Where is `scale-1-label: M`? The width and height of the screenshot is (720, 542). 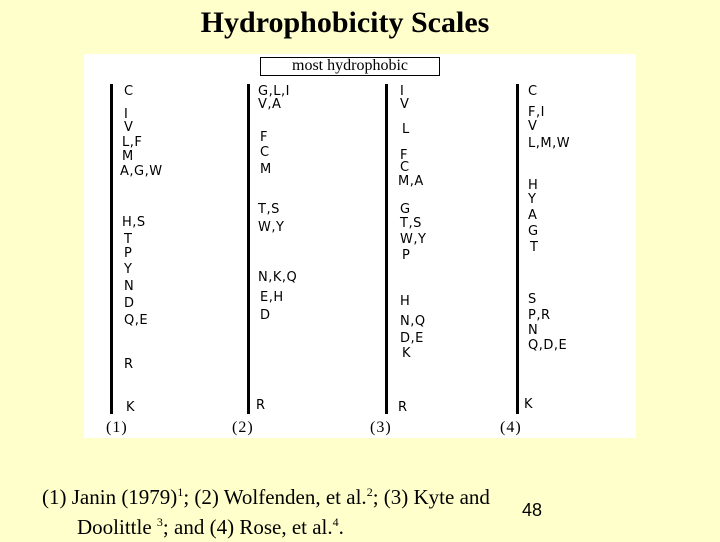
scale-1-label: M is located at coordinates (128, 156).